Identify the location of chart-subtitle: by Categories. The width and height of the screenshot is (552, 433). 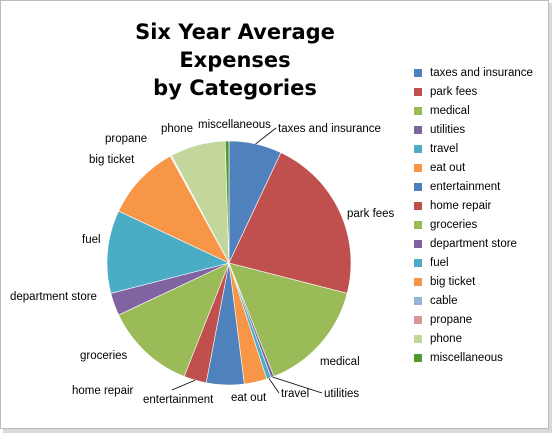
(235, 88).